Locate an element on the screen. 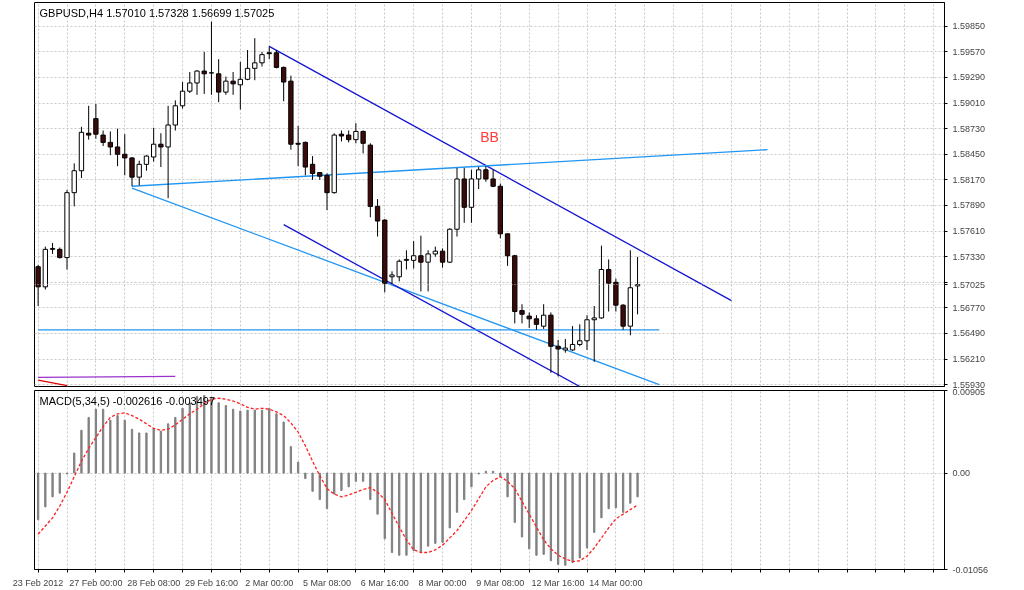  y-tick-label: 1.59010 is located at coordinates (969, 103).